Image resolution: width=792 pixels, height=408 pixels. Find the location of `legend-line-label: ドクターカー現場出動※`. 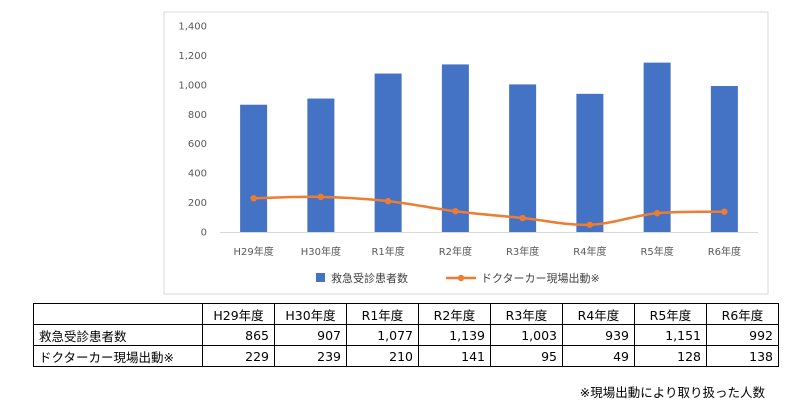

legend-line-label: ドクターカー現場出動※ is located at coordinates (540, 278).